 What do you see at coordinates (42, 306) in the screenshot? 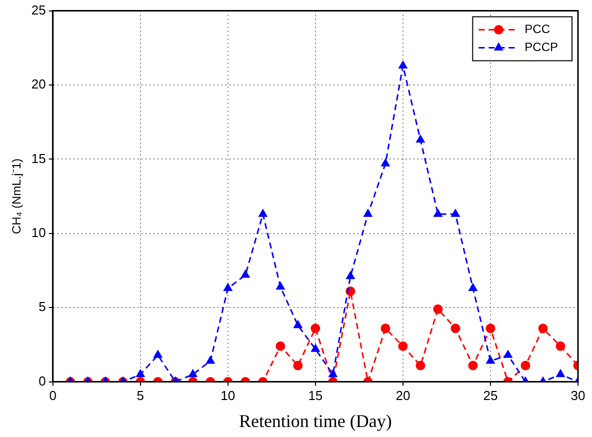
I see `y-tick-label: 5` at bounding box center [42, 306].